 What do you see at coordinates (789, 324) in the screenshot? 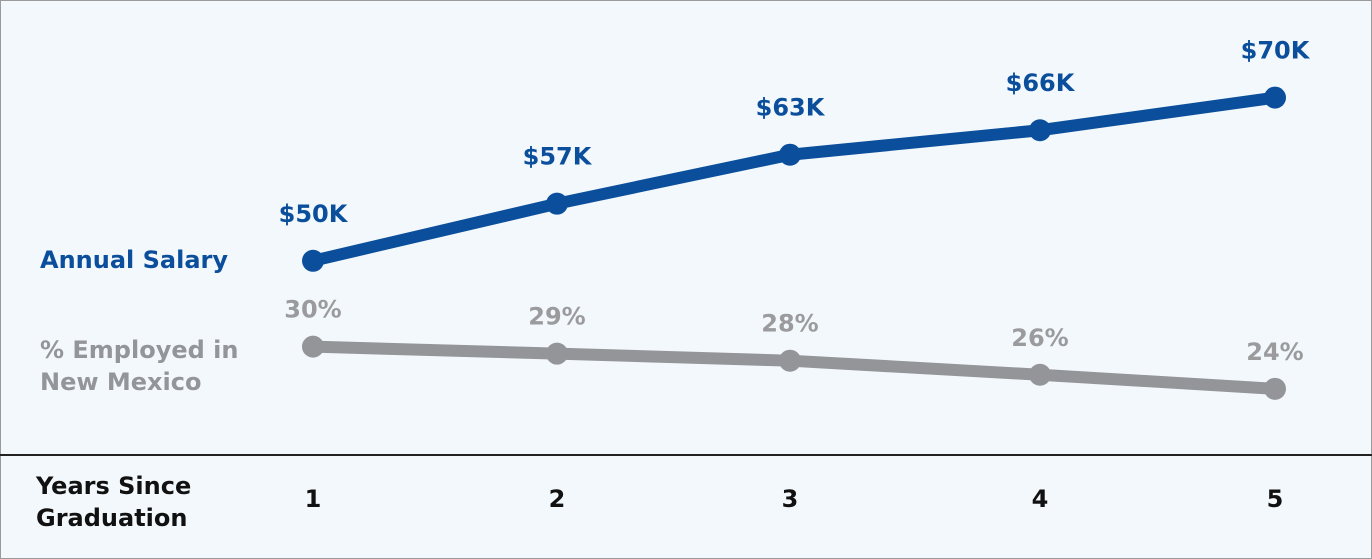
I see `data-label: 28%` at bounding box center [789, 324].